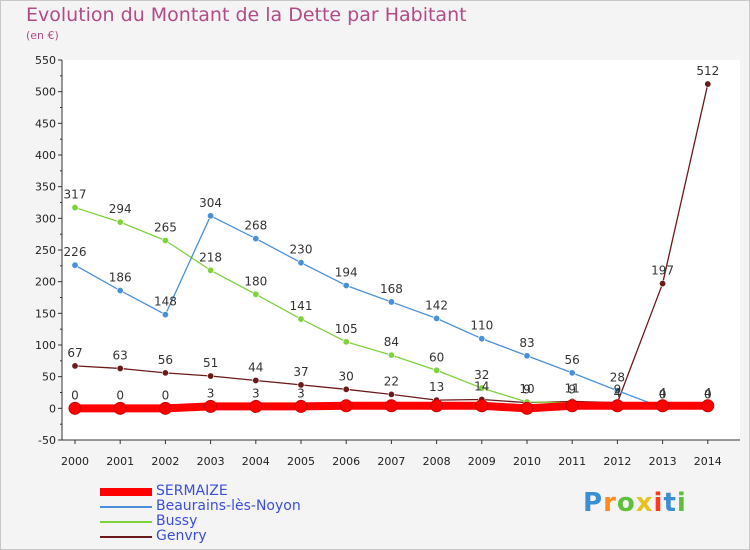 This screenshot has width=750, height=550. What do you see at coordinates (617, 378) in the screenshot?
I see `data-label-1: 28` at bounding box center [617, 378].